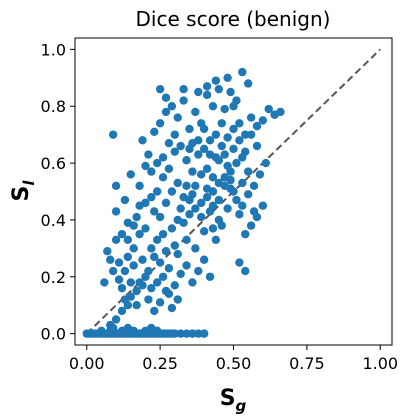 This screenshot has width=407, height=416. What do you see at coordinates (53, 49) in the screenshot?
I see `y-tick-label: 1.0` at bounding box center [53, 49].